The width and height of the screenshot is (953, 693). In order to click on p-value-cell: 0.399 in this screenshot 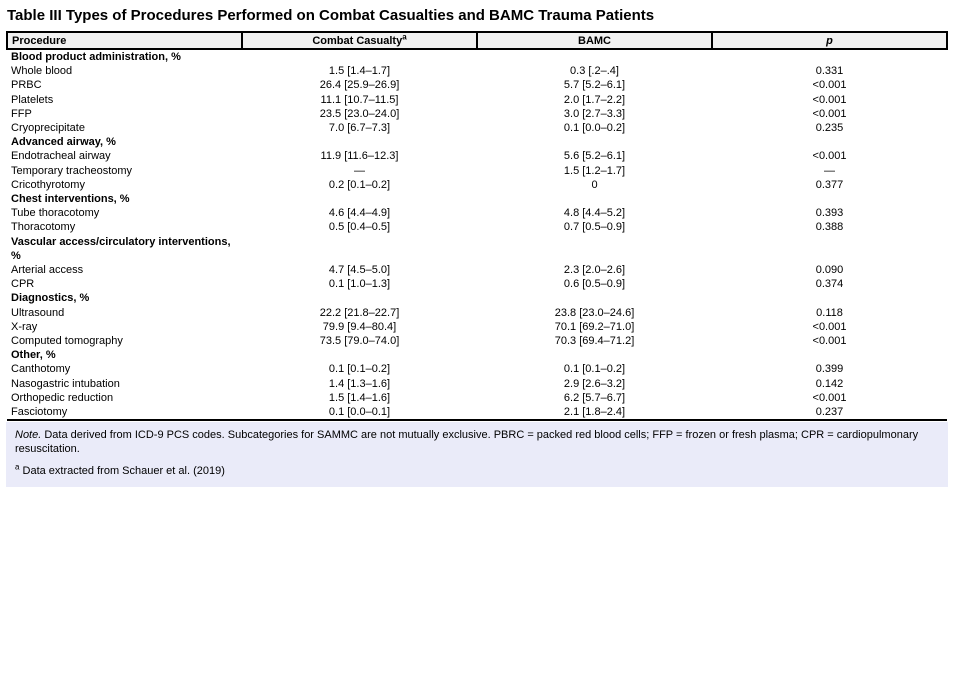, I will do `click(829, 369)`.